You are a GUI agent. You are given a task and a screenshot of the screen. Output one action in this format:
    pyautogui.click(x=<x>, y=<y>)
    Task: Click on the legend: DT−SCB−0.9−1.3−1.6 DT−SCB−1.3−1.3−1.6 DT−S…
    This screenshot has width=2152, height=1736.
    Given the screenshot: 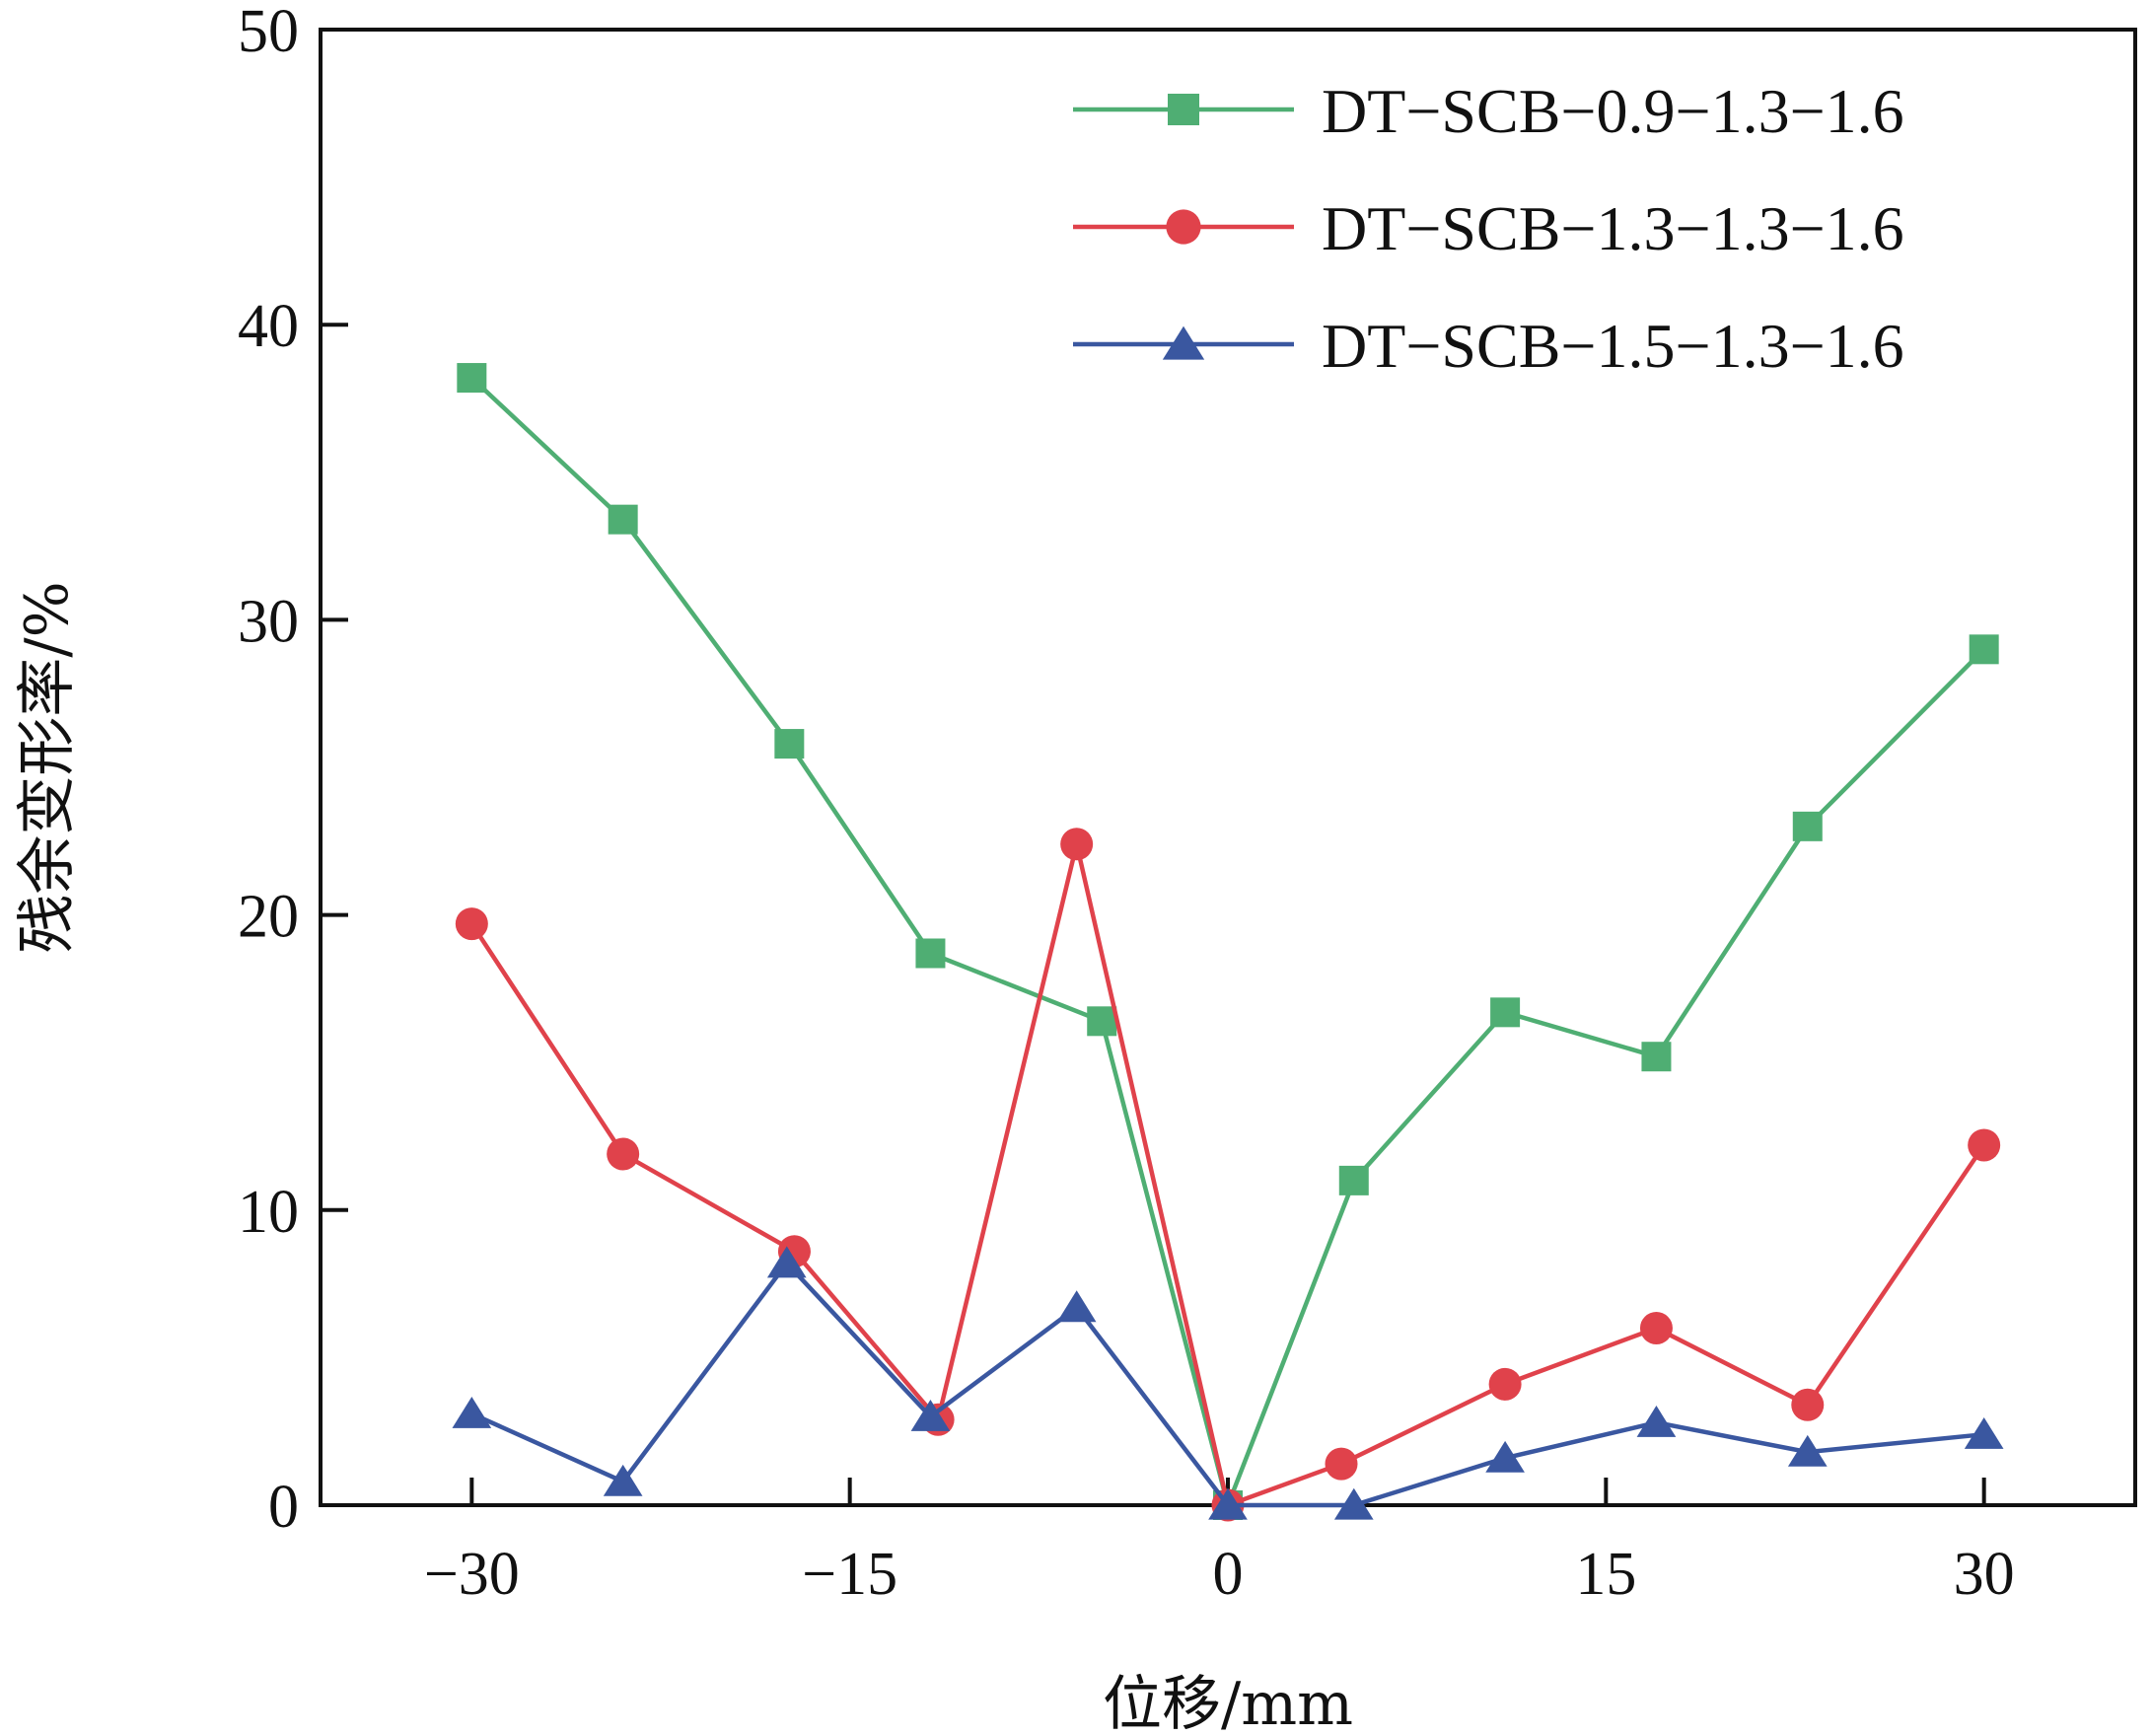 What is the action you would take?
    pyautogui.click(x=1489, y=228)
    